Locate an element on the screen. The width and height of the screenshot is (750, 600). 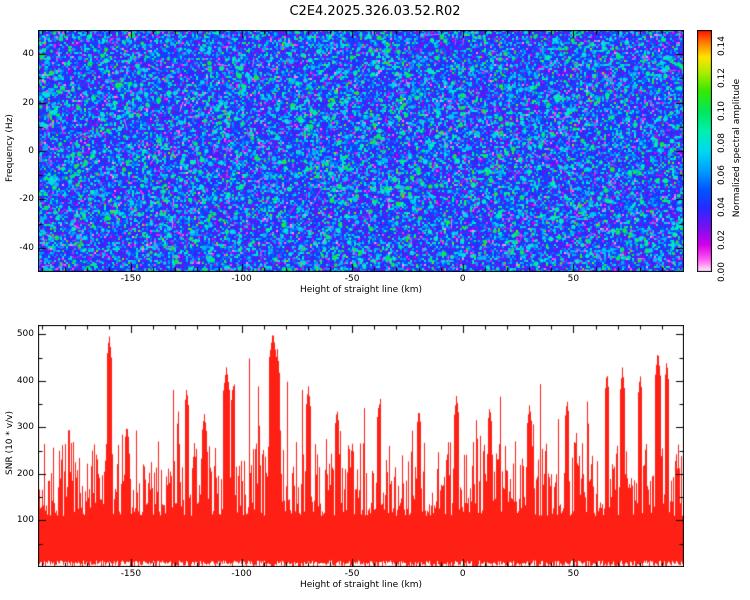
snr-x-axis-label: Height of straight line (km) is located at coordinates (361, 585).